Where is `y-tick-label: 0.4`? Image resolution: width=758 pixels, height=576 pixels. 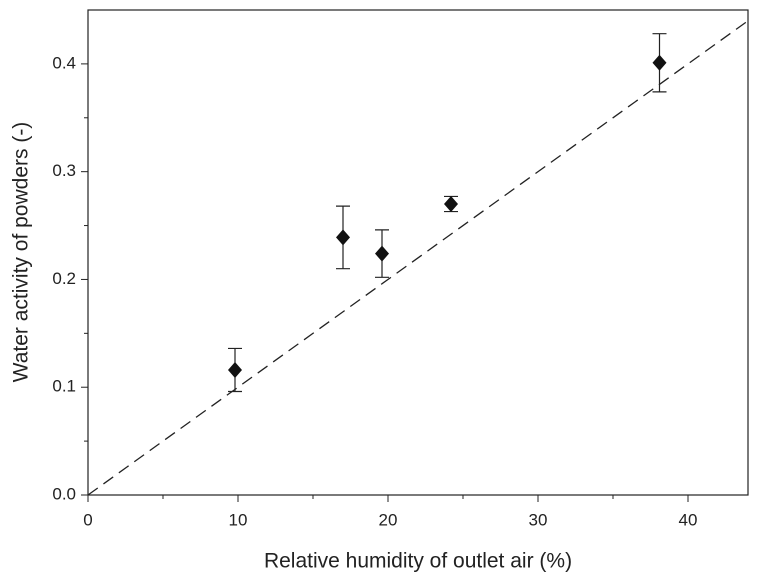 y-tick-label: 0.4 is located at coordinates (64, 62).